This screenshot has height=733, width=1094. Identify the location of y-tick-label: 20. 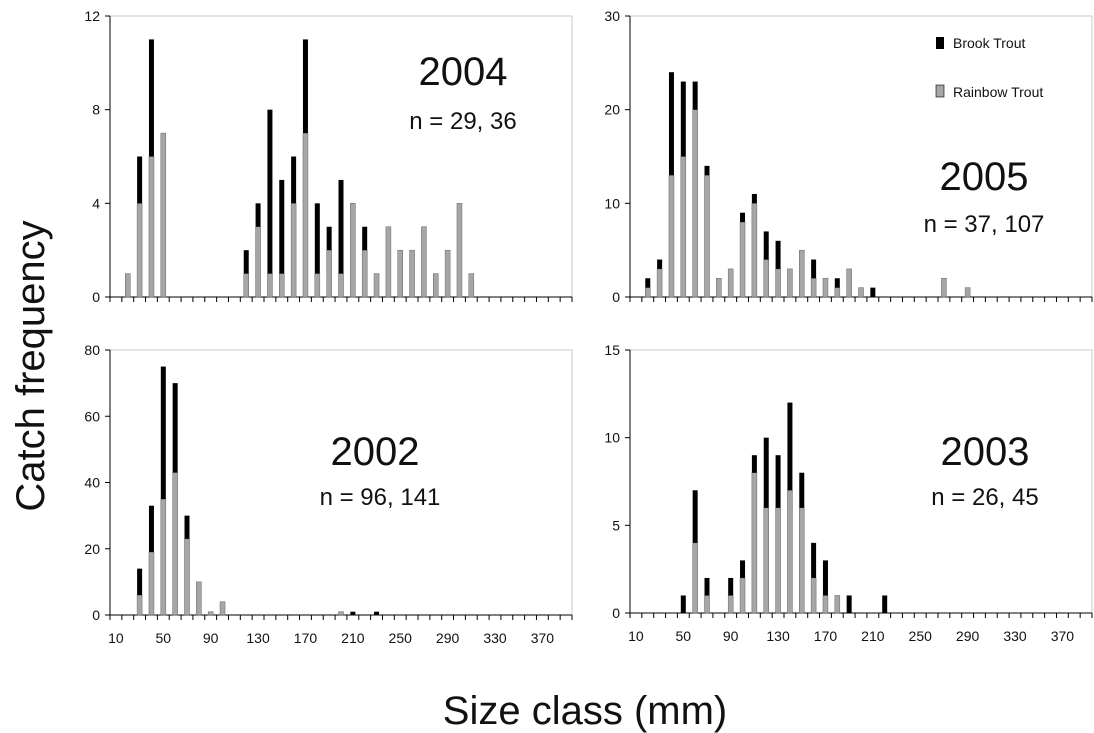
(612, 110).